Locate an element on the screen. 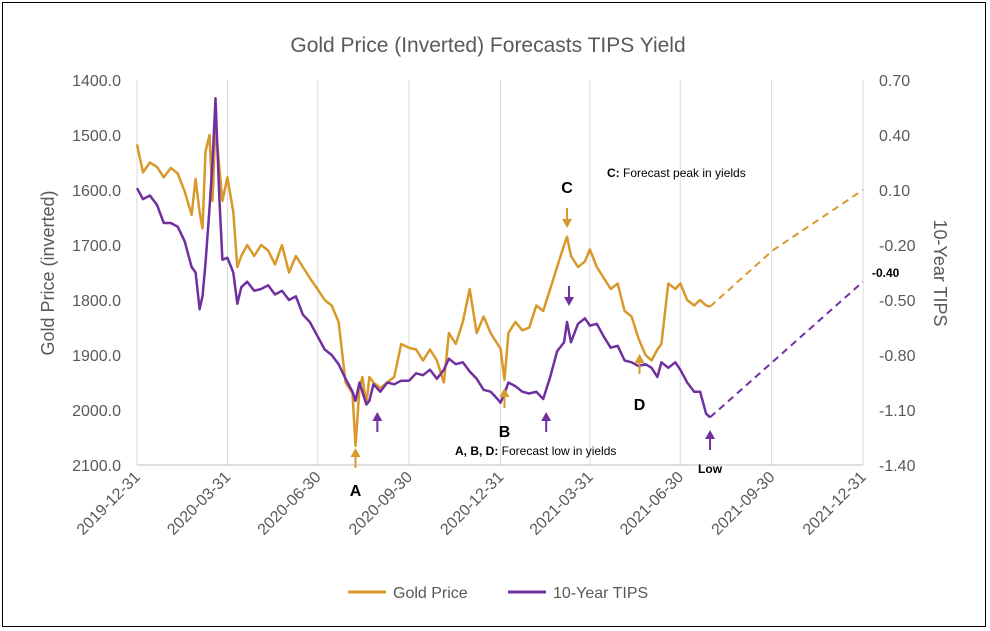 The image size is (990, 631). note-c-text: Forecast peak in yields is located at coordinates (683, 173).